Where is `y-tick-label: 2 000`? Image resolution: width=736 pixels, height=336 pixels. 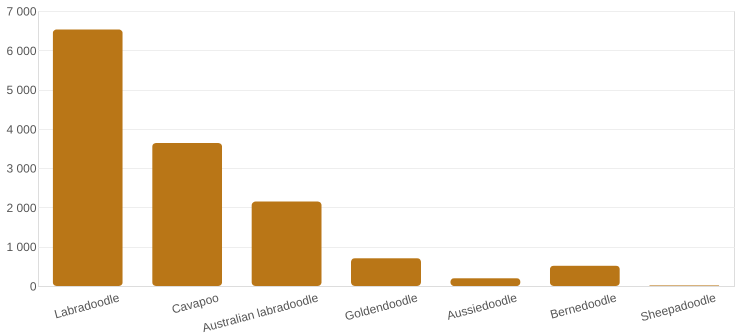
y-tick-label: 2 000 is located at coordinates (21, 207).